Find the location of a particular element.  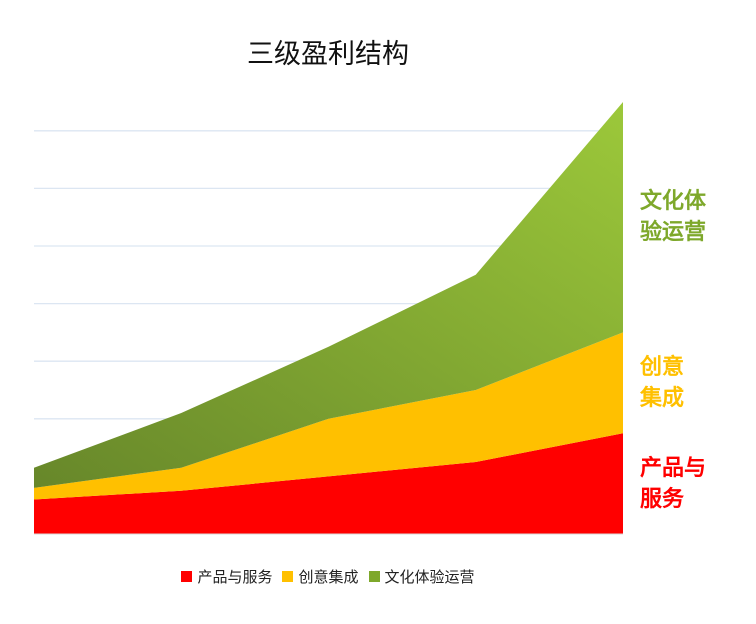

legend-item-creative: 创意集成 is located at coordinates (320, 576).